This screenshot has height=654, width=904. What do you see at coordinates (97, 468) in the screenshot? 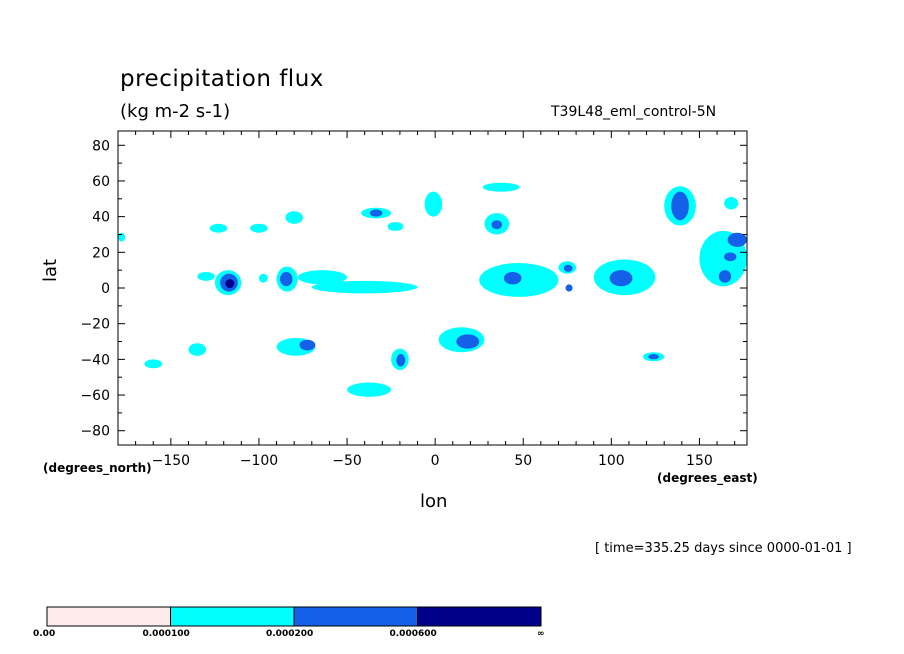
I see `y-units-note: (degrees_north)` at bounding box center [97, 468].